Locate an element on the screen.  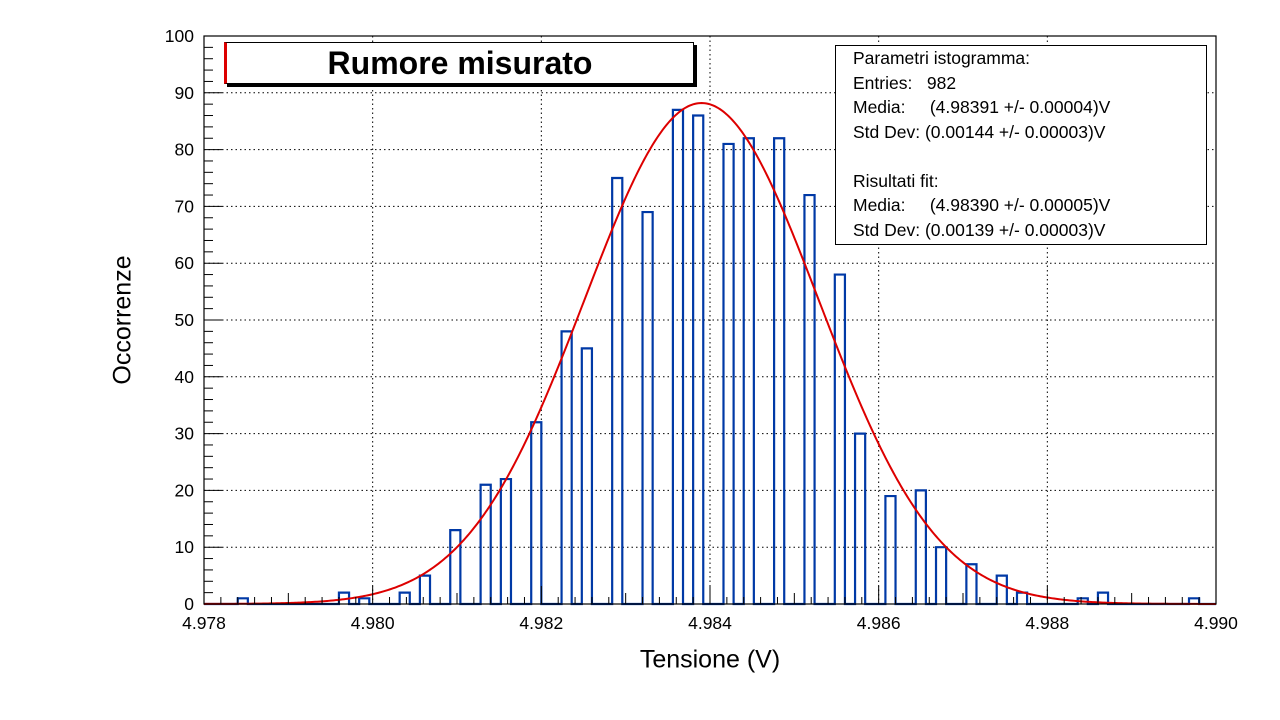
fit-stddev: Std Dev: (0.00139 +/- 0.00003)V is located at coordinates (979, 229).